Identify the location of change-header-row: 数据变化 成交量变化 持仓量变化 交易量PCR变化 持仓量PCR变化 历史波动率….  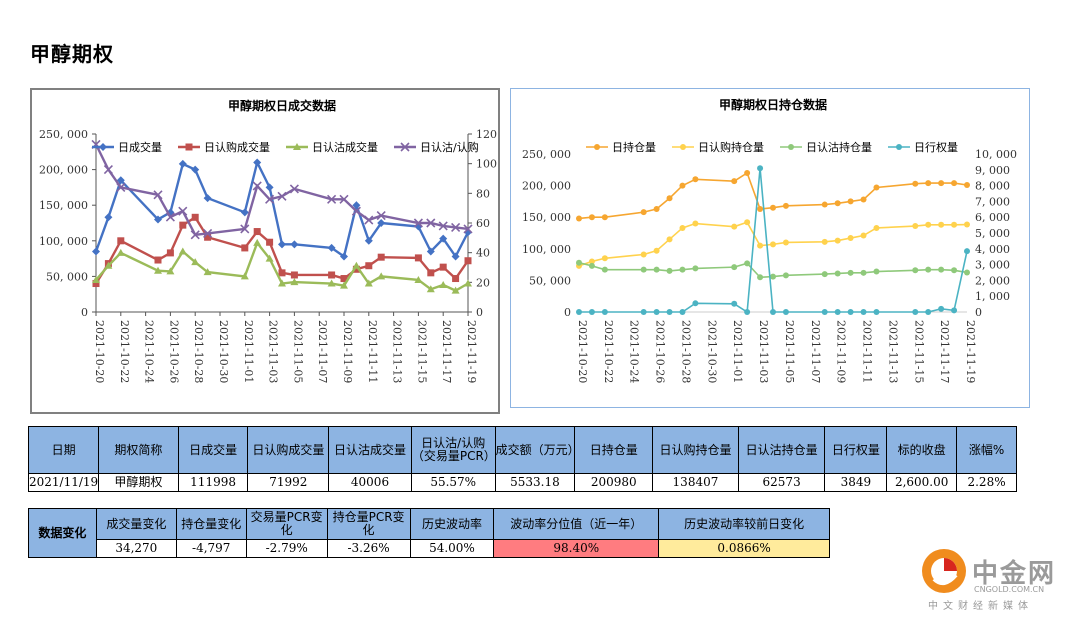
(429, 533).